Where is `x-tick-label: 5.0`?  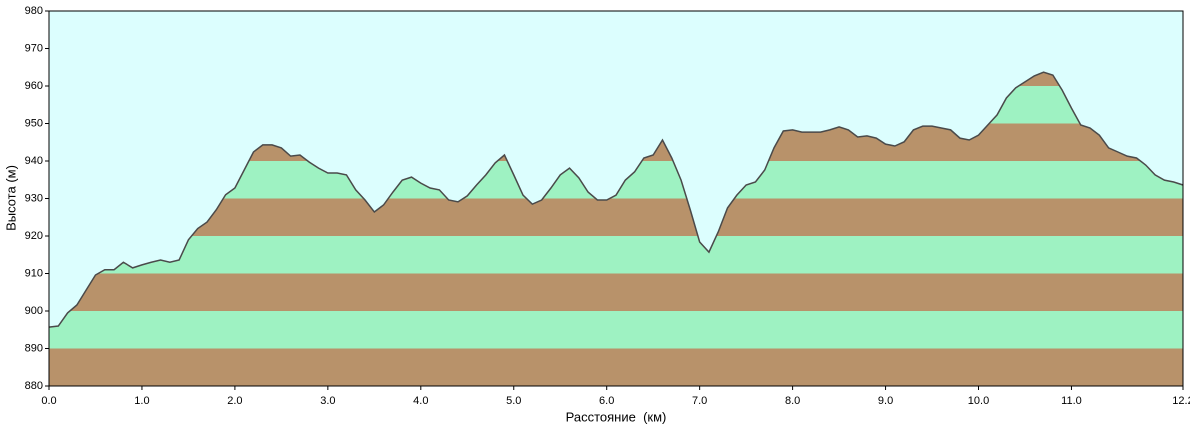 x-tick-label: 5.0 is located at coordinates (513, 401).